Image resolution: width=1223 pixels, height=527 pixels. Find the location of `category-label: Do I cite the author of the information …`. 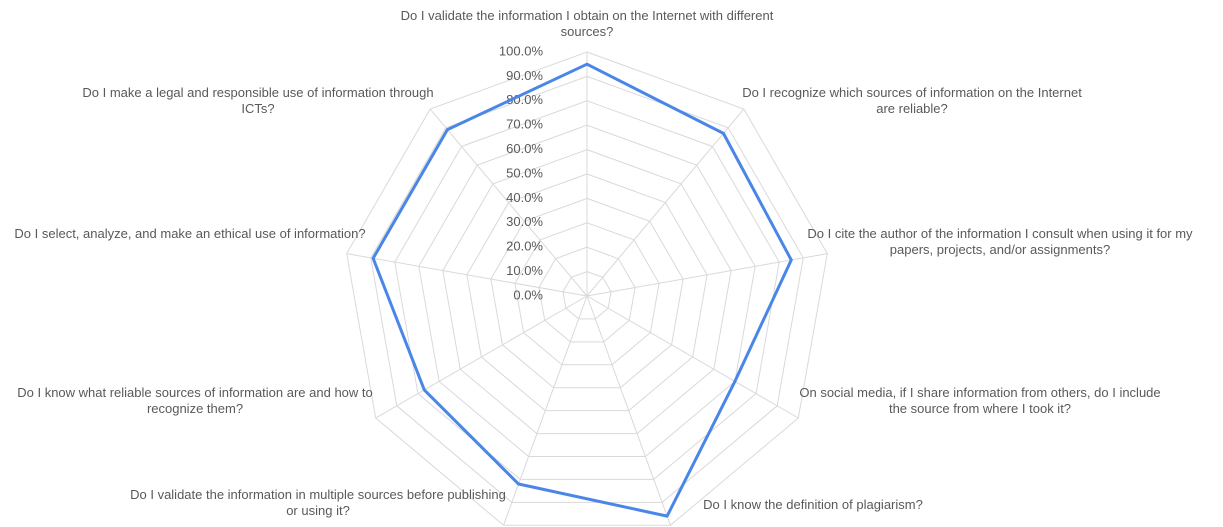

category-label: Do I cite the author of the information … is located at coordinates (1000, 241).